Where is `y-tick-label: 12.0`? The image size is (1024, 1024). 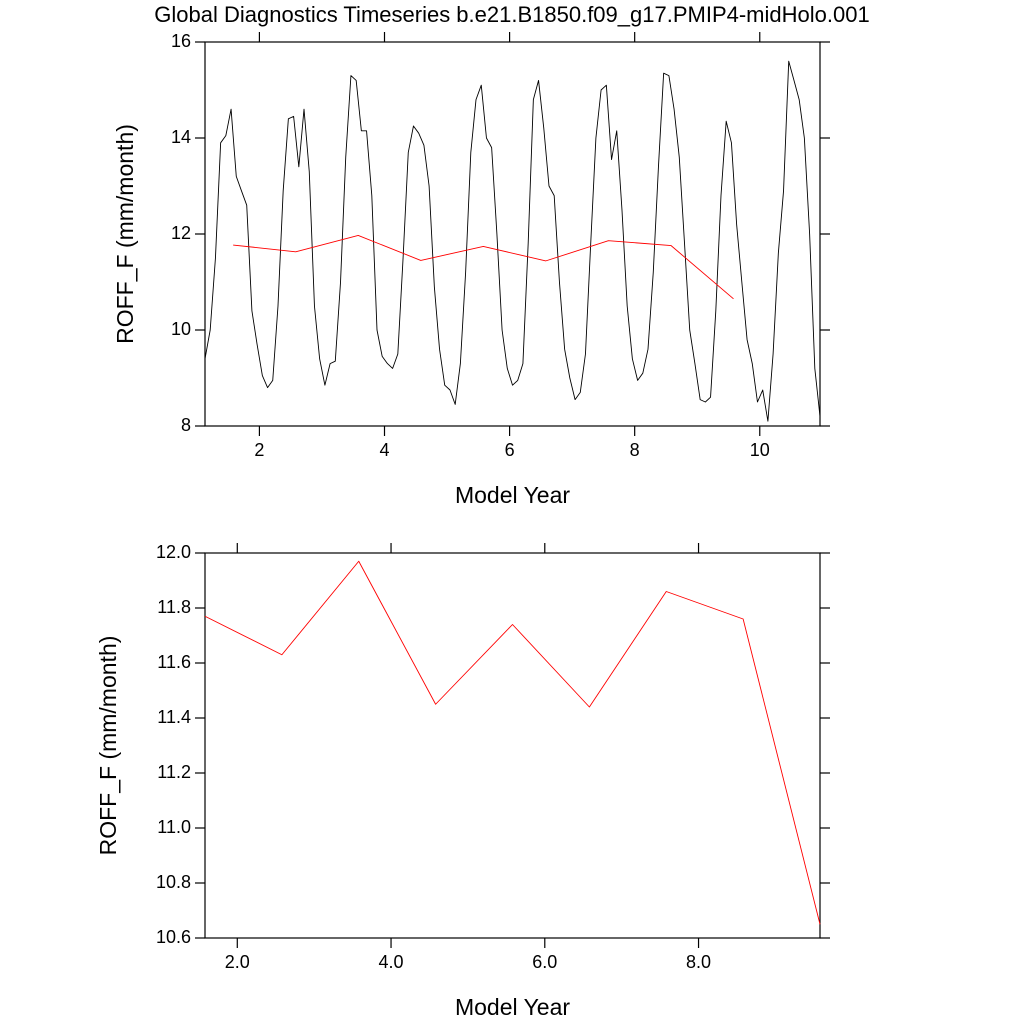
y-tick-label: 12.0 is located at coordinates (173, 552).